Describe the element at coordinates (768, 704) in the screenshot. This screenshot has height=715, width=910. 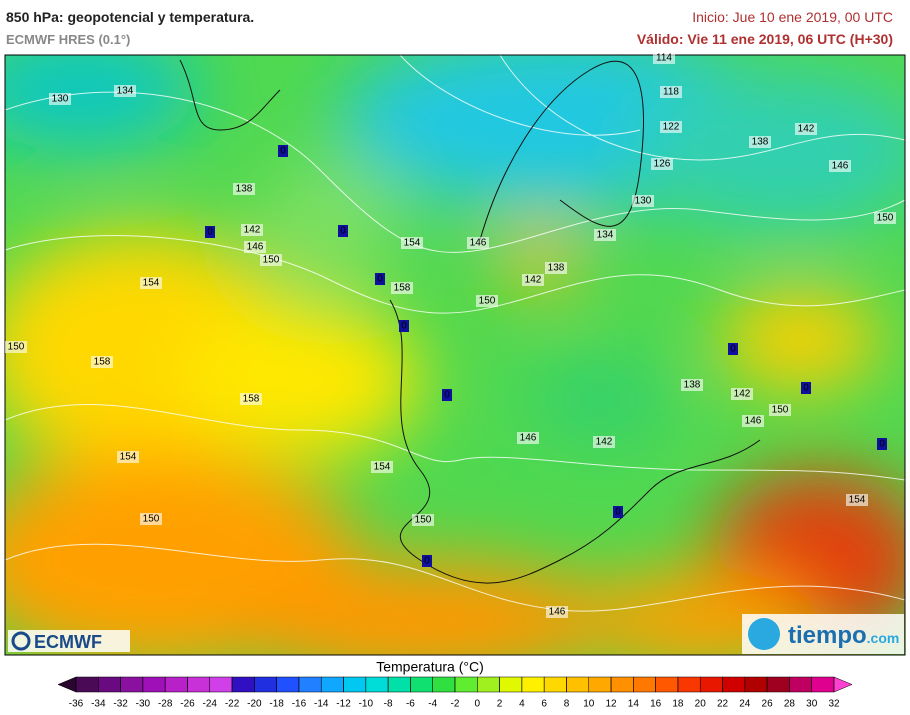
I see `colorbar-tick-label: 26` at that location.